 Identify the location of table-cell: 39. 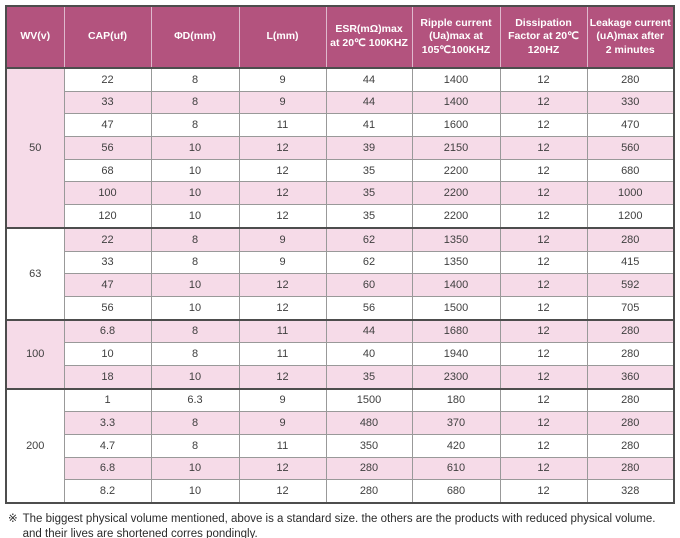
(368, 148).